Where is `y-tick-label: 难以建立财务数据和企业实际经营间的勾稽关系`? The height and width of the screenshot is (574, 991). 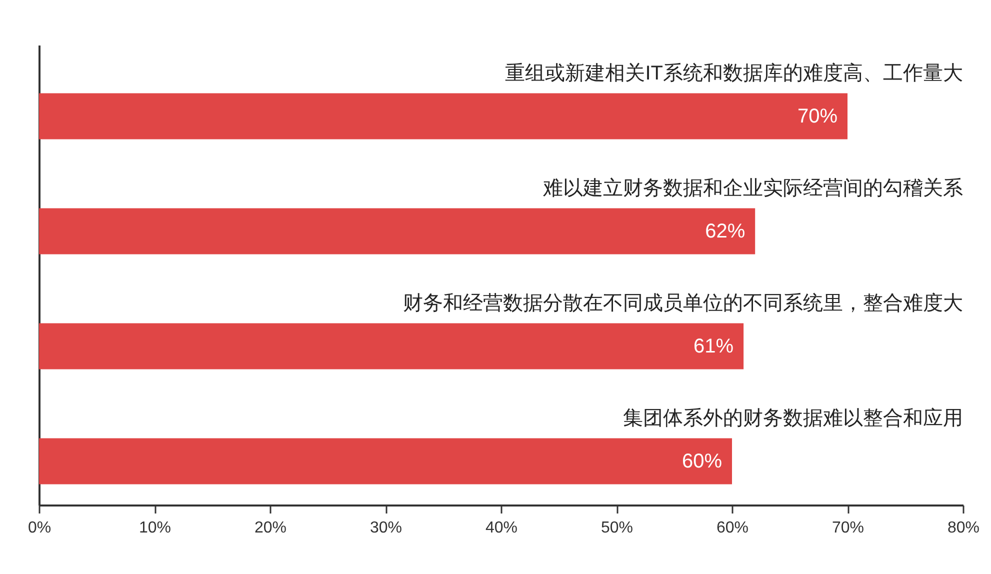 y-tick-label: 难以建立财务数据和企业实际经营间的勾稽关系 is located at coordinates (752, 188).